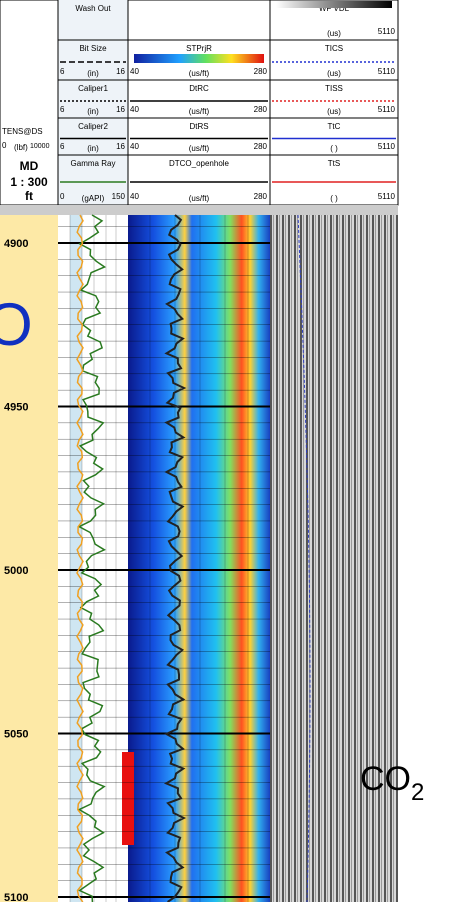  Describe the element at coordinates (16, 244) in the screenshot. I see `depth-label: 4900` at that location.